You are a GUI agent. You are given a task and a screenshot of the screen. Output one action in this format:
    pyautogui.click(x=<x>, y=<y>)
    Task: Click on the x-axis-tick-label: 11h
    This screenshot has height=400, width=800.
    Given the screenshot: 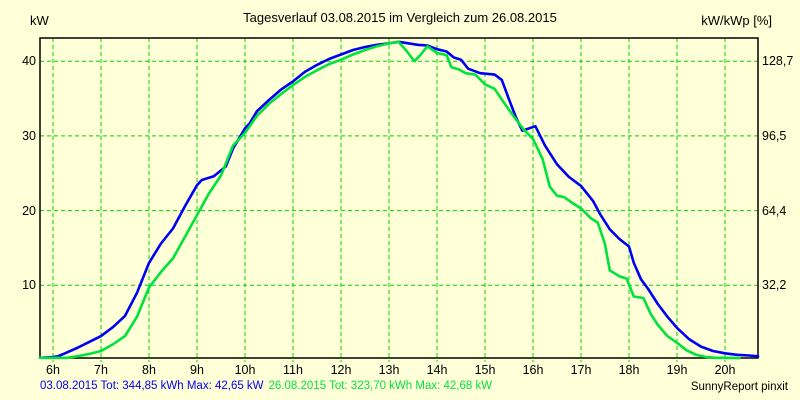 What is the action you would take?
    pyautogui.click(x=293, y=370)
    